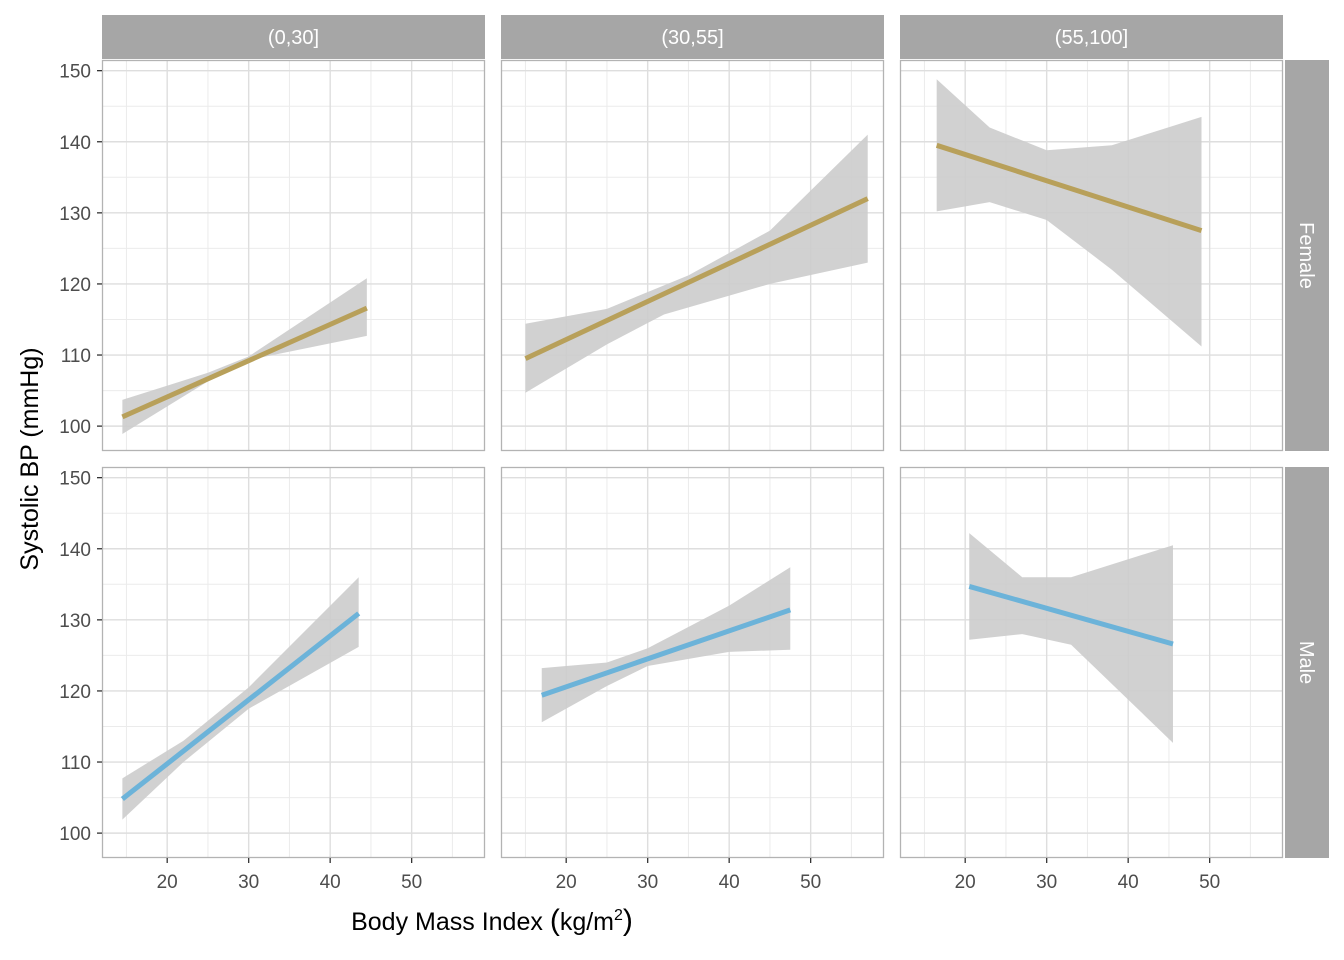 The width and height of the screenshot is (1344, 960). Describe the element at coordinates (555, 920) in the screenshot. I see `x-axis-title-paren-open: (` at that location.